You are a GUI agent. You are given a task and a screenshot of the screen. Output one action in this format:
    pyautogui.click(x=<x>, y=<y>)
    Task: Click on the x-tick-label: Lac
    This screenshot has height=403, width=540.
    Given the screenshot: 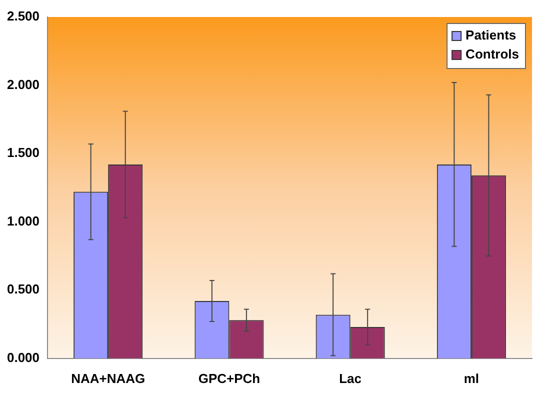 What is the action you would take?
    pyautogui.click(x=350, y=378)
    